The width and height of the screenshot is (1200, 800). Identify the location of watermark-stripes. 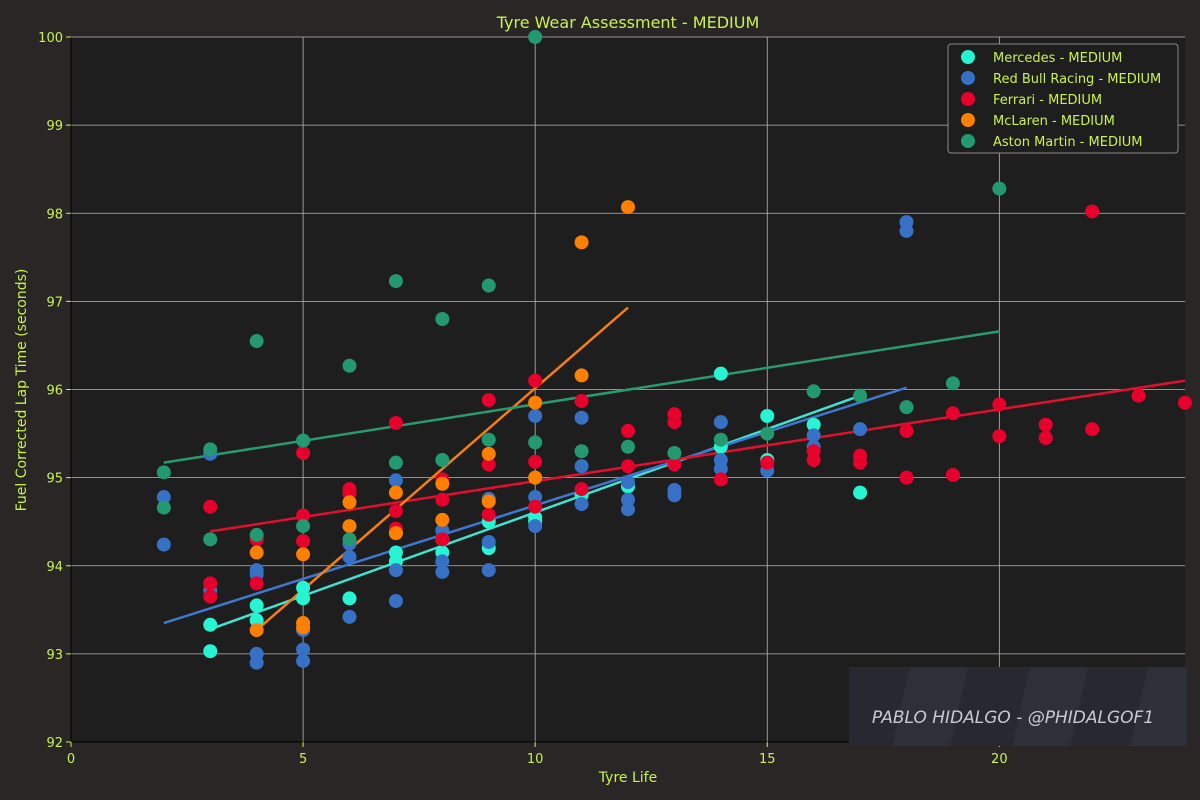
(1039, 706).